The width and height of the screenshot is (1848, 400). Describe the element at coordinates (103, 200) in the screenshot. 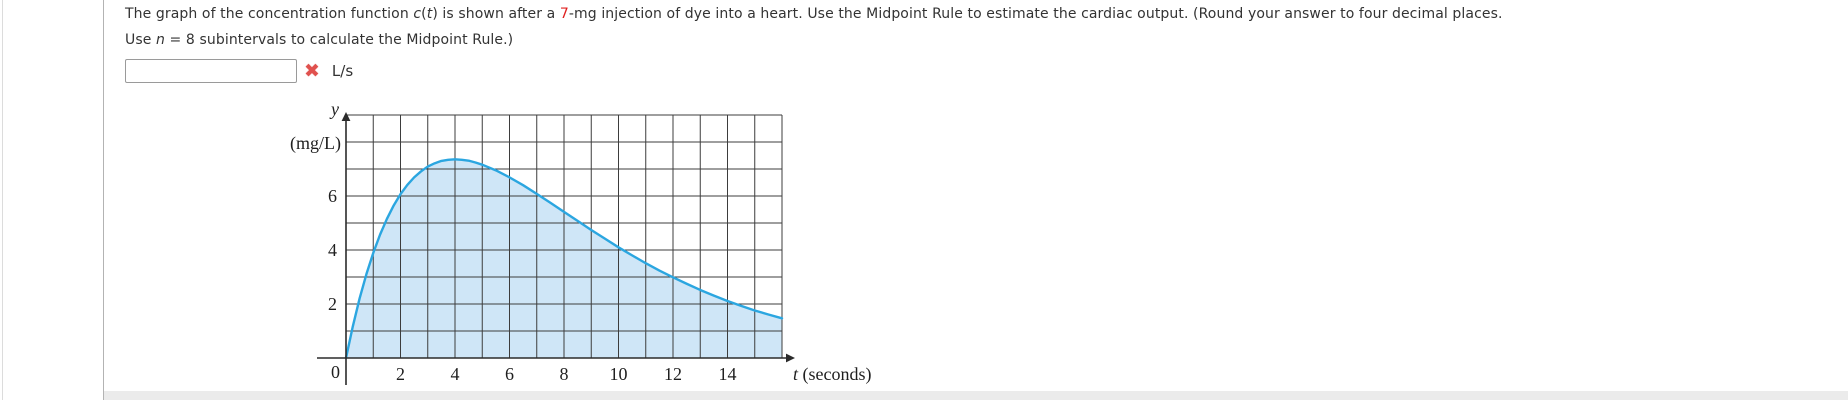

I see `section-divider-line` at that location.